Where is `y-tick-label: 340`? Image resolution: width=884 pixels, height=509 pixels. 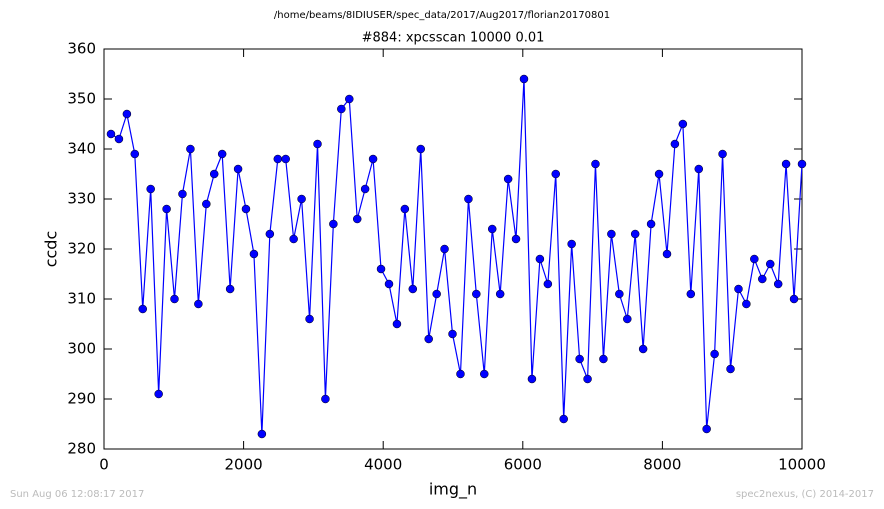
y-tick-label: 340 is located at coordinates (81, 149).